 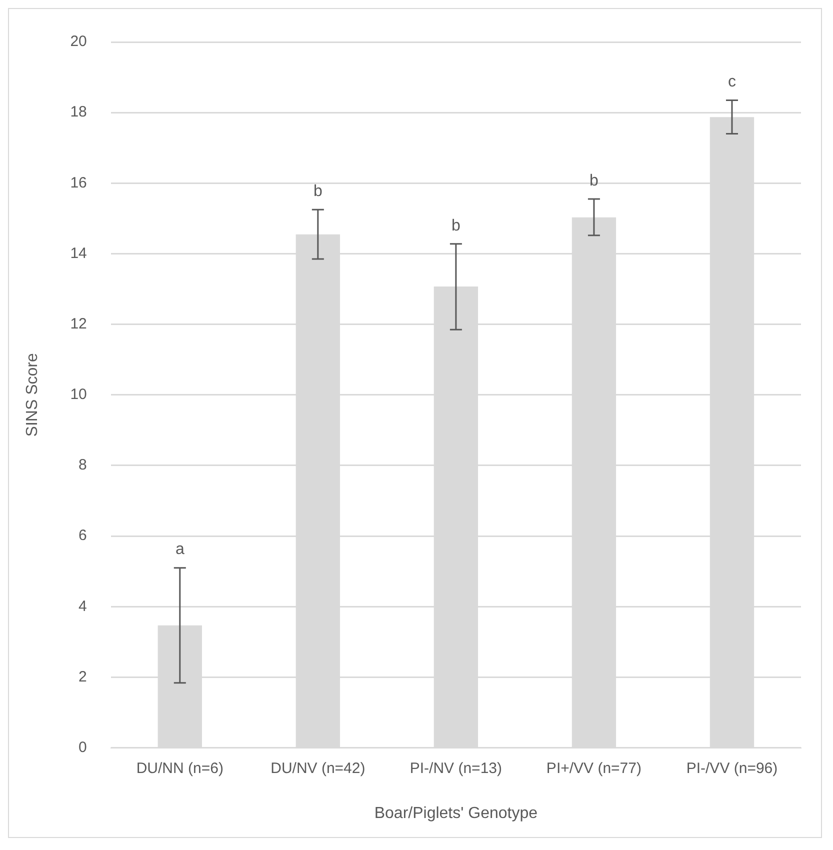 What do you see at coordinates (78, 112) in the screenshot?
I see `y-tick-label: 18` at bounding box center [78, 112].